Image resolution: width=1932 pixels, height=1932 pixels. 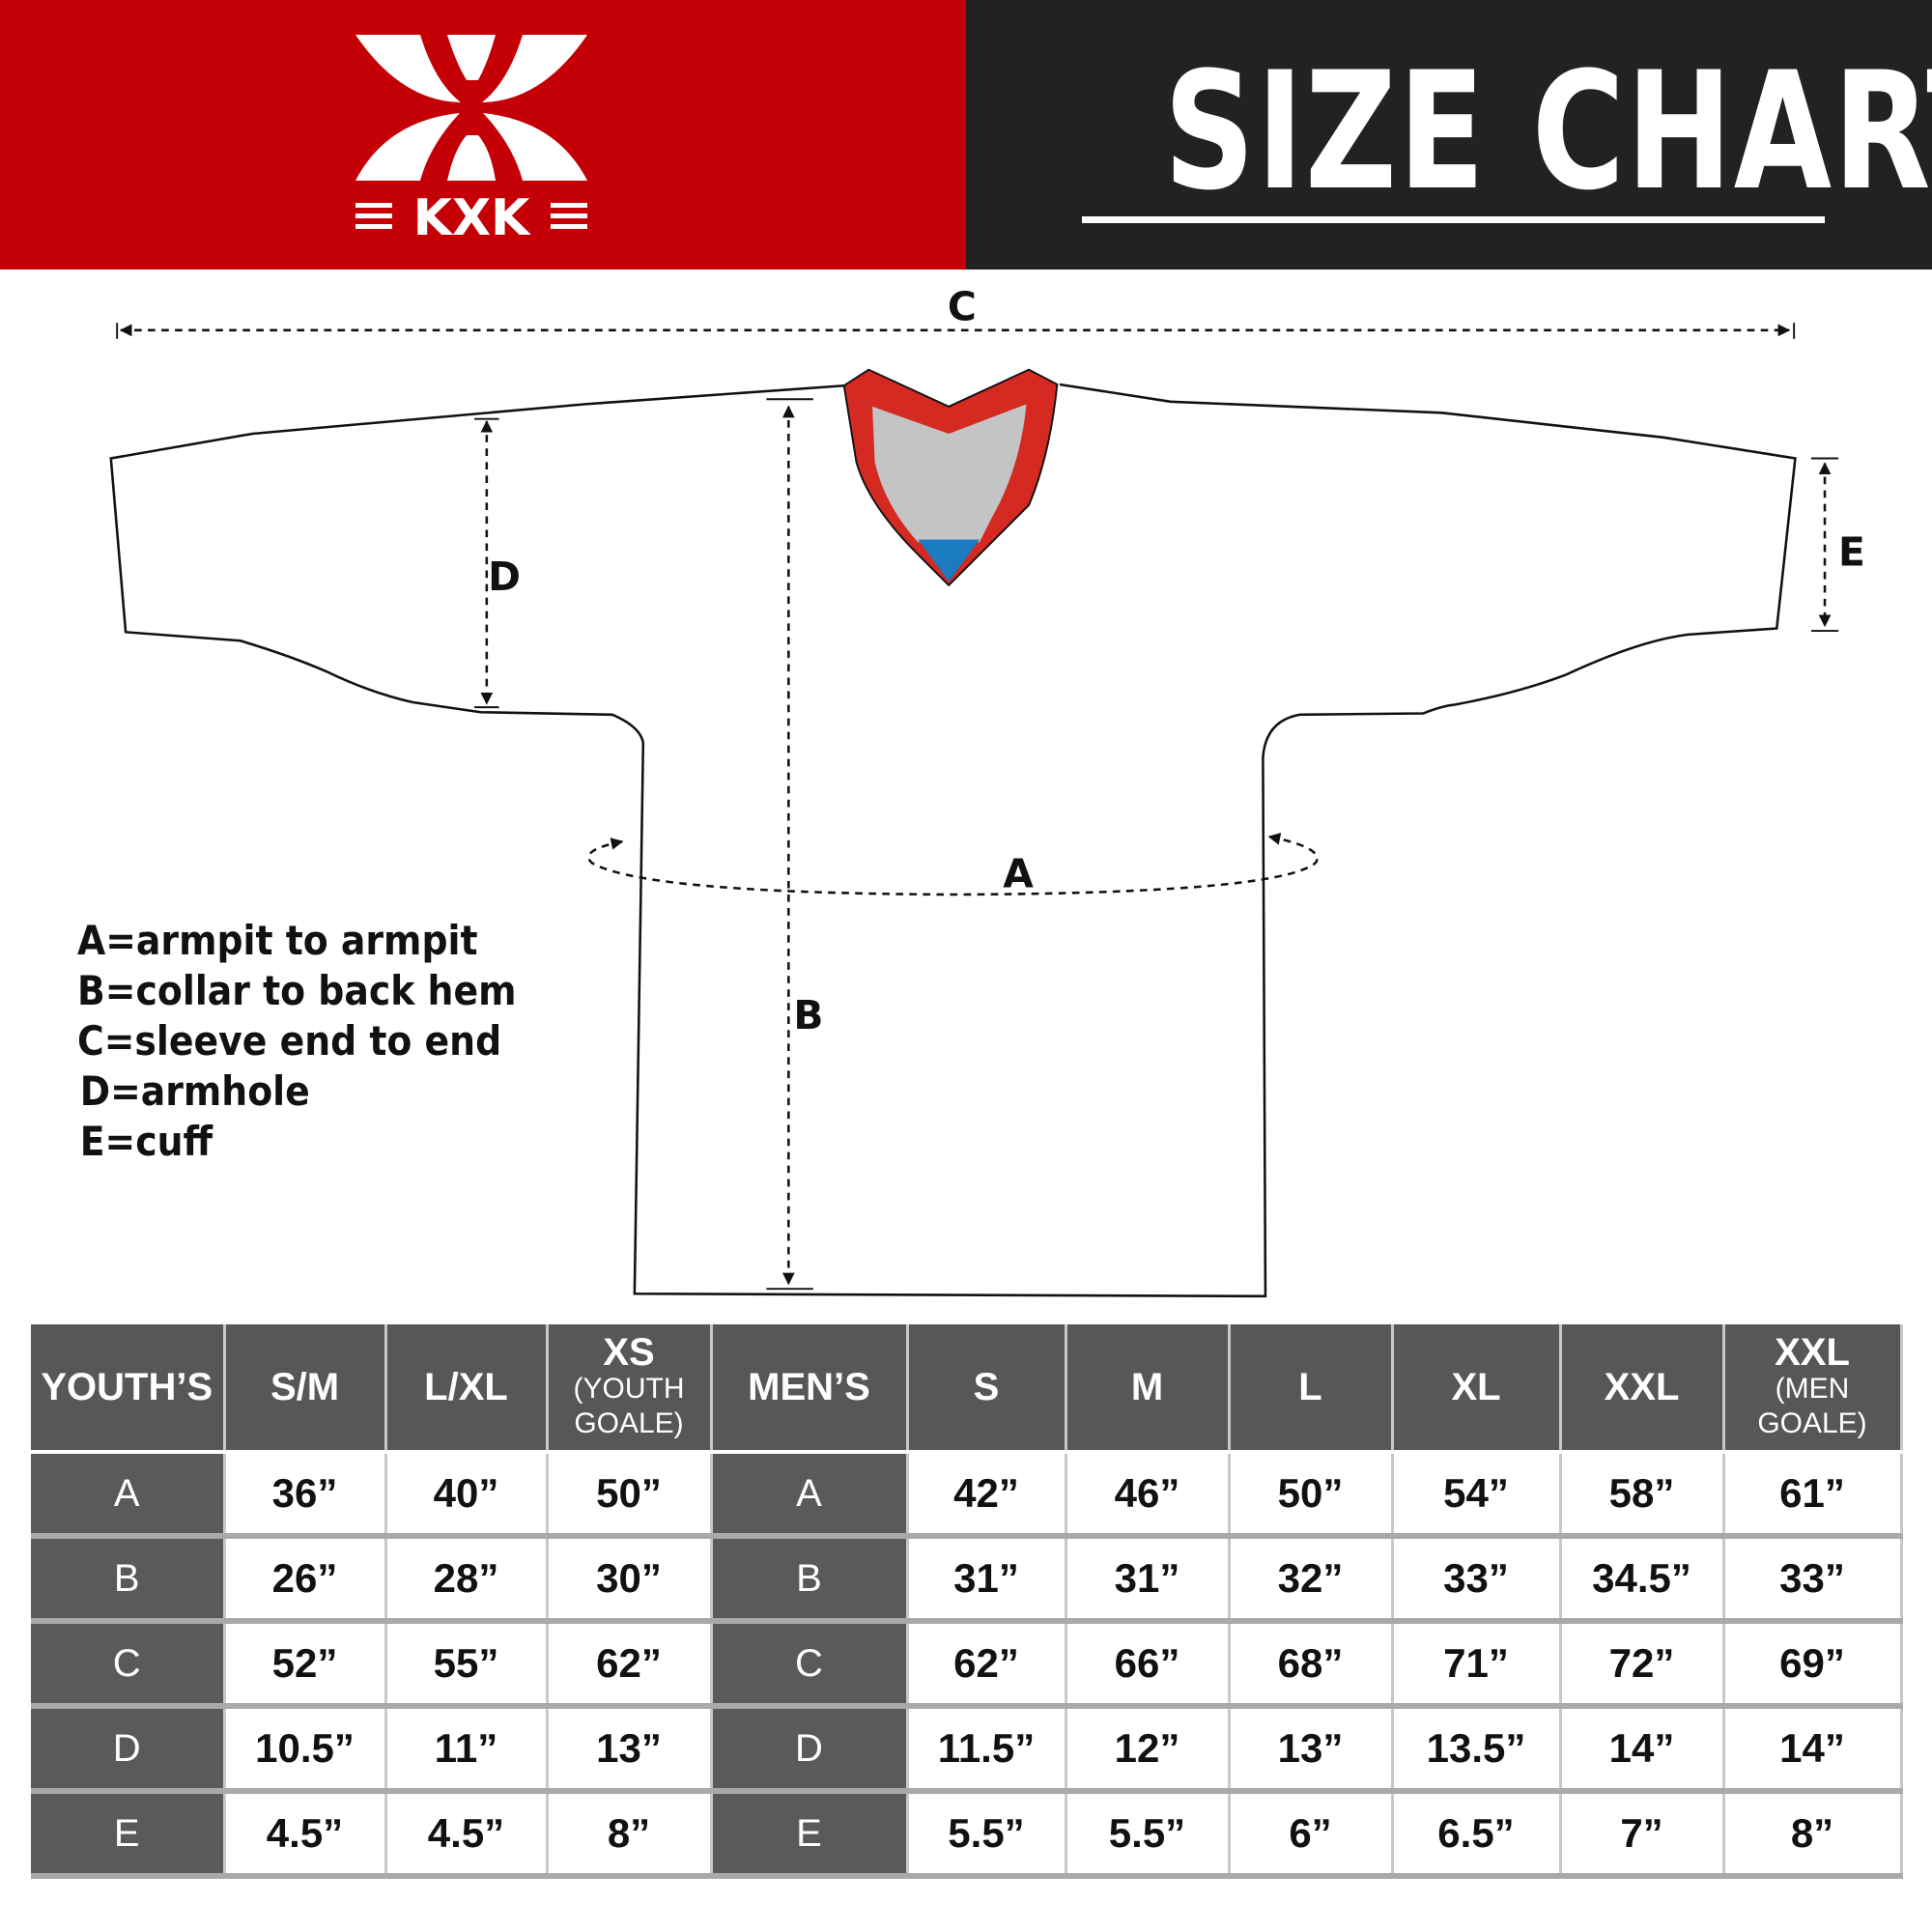 I want to click on measurement-cell: 10.5”, so click(x=305, y=1747).